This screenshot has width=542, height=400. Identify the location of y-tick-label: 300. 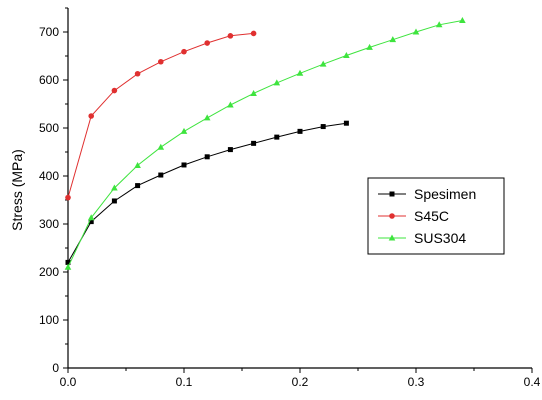
(49, 224).